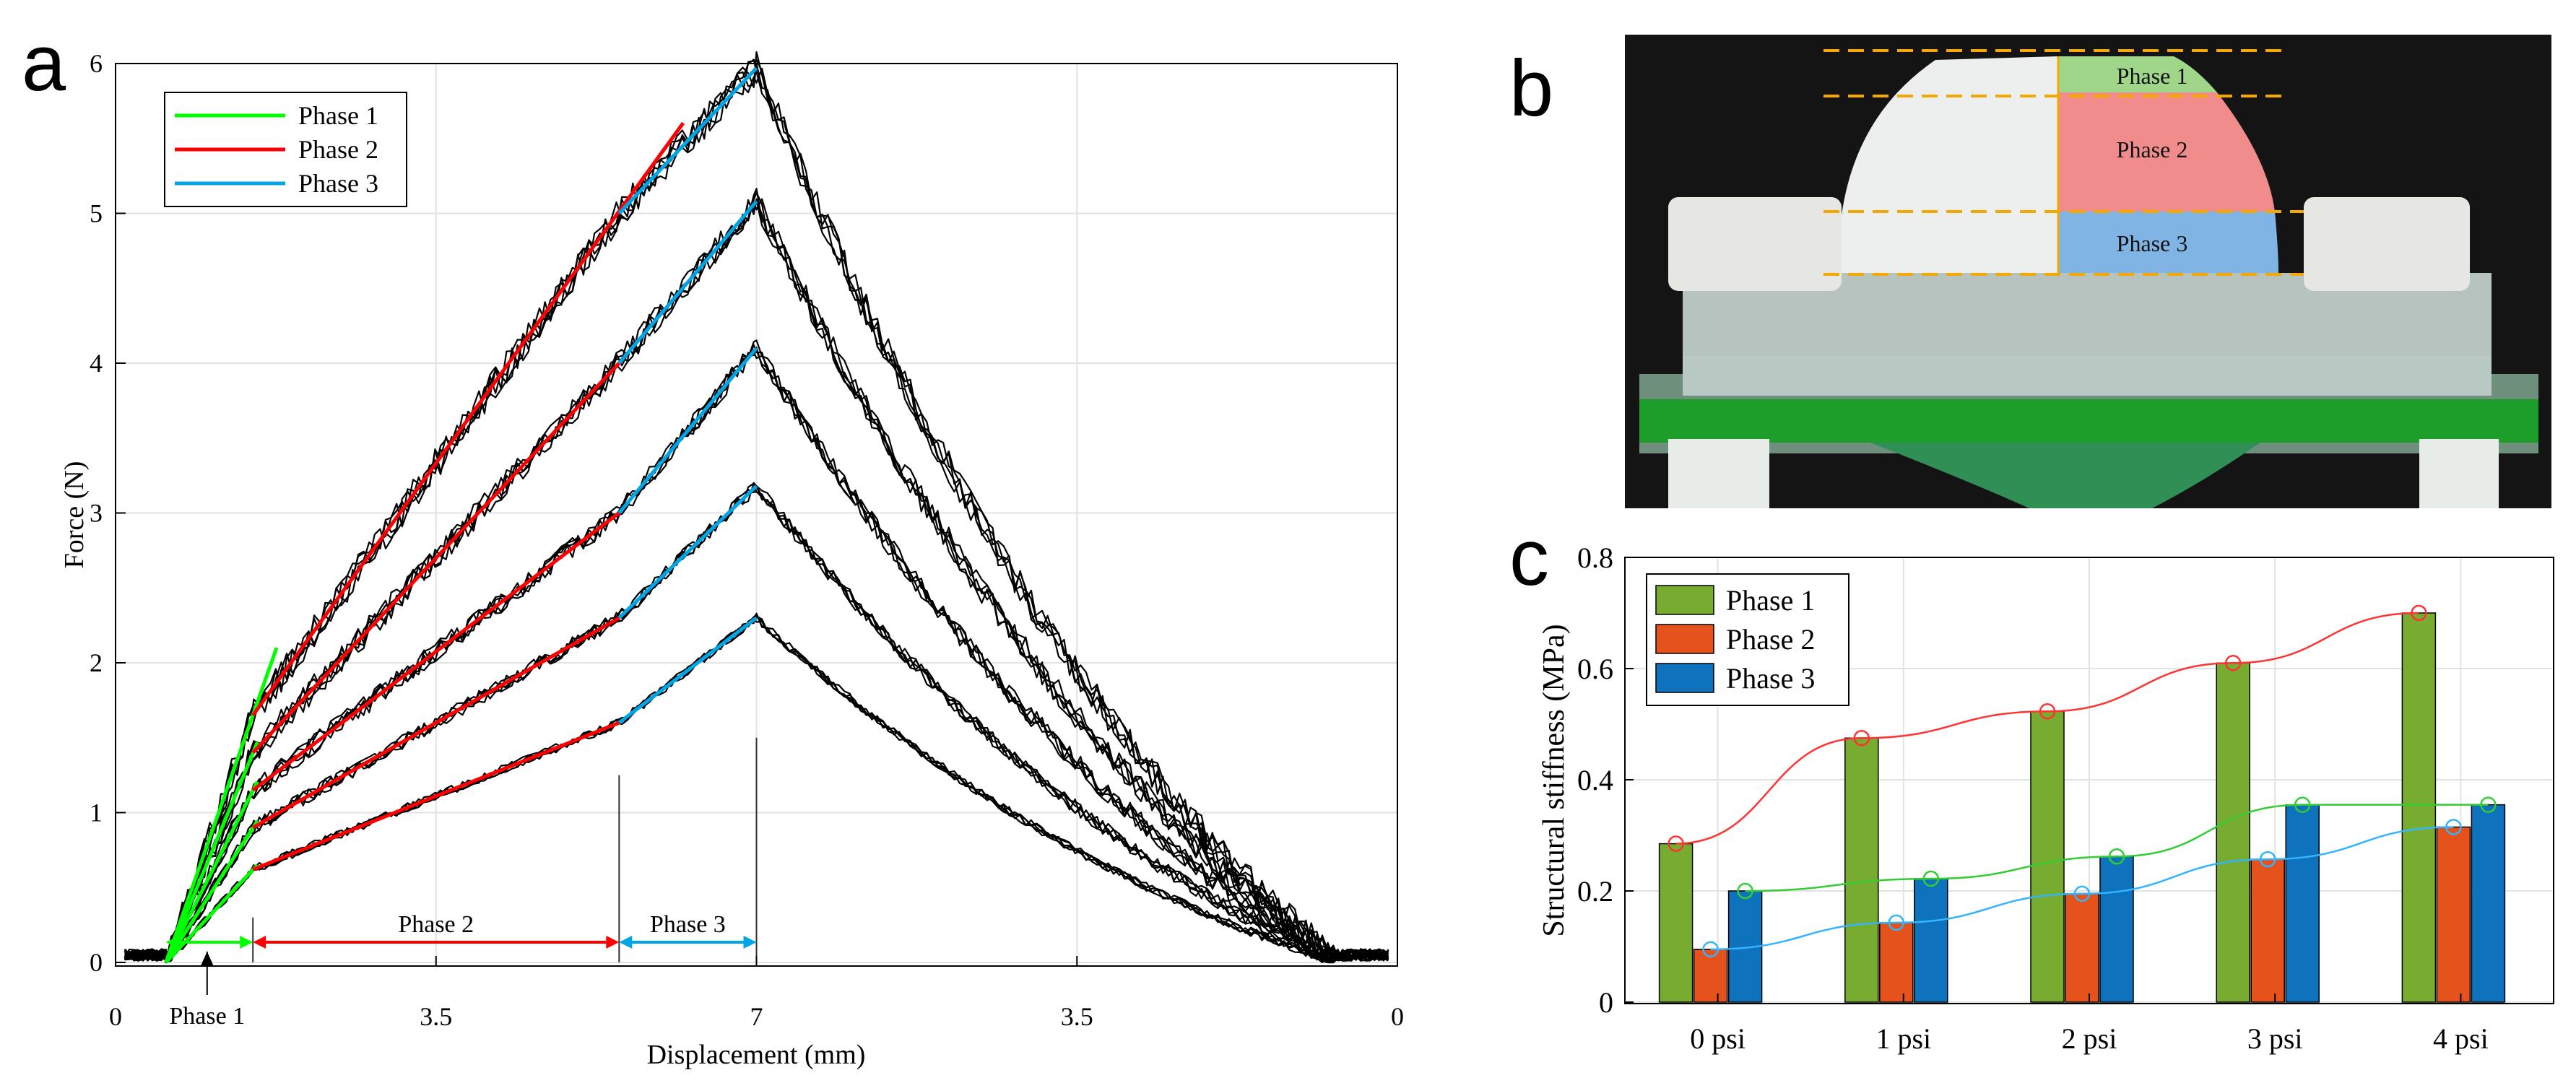  I want to click on chart-a-y-tick-label: 0, so click(96, 963).